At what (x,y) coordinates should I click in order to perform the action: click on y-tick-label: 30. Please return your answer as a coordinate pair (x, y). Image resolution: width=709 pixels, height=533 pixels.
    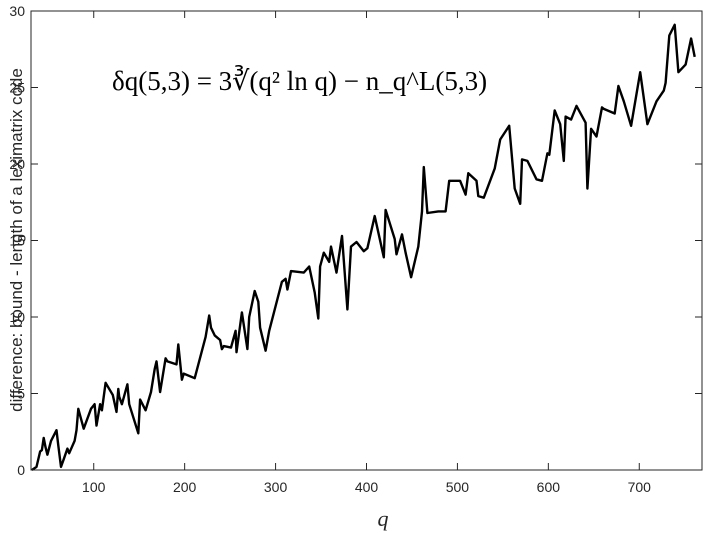
    Looking at the image, I should click on (17, 11).